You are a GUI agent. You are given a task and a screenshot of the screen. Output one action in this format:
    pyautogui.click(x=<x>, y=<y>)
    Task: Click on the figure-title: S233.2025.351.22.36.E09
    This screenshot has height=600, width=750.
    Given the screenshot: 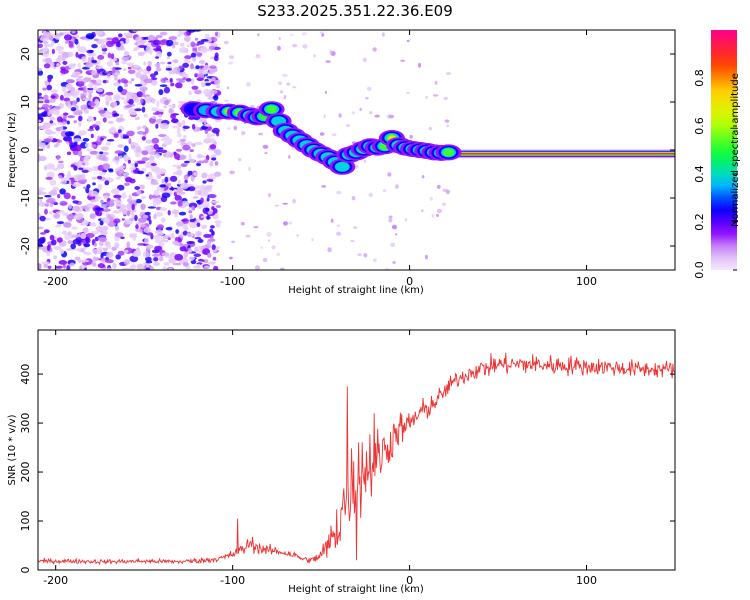 What is the action you would take?
    pyautogui.click(x=355, y=11)
    